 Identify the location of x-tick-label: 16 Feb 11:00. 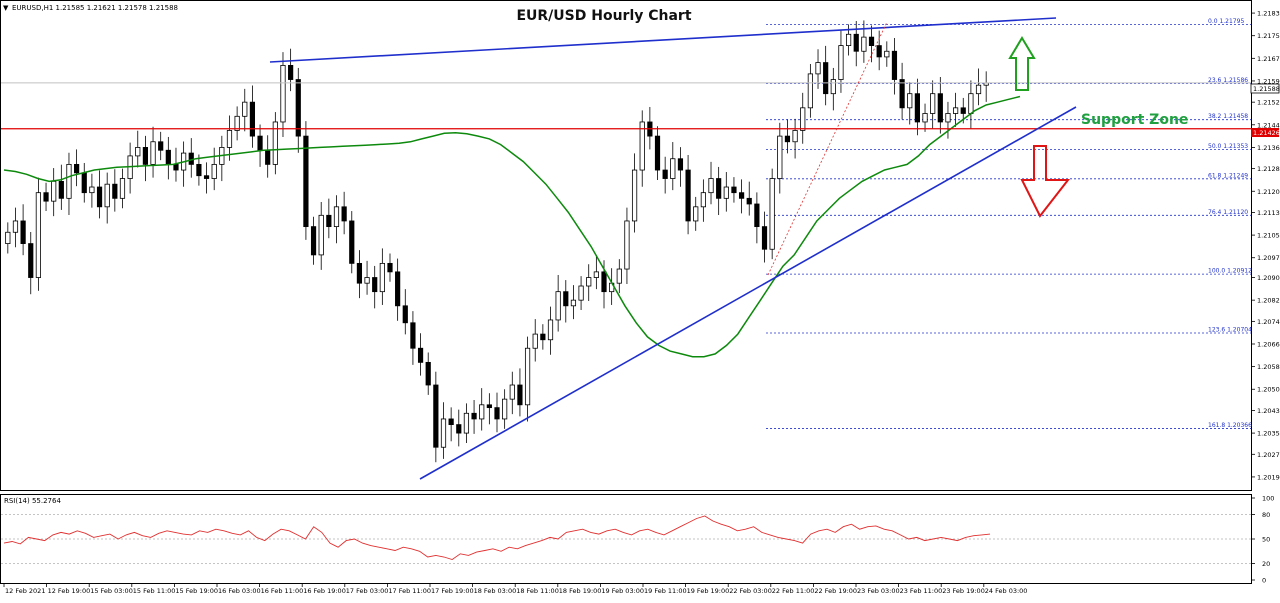
(282, 591).